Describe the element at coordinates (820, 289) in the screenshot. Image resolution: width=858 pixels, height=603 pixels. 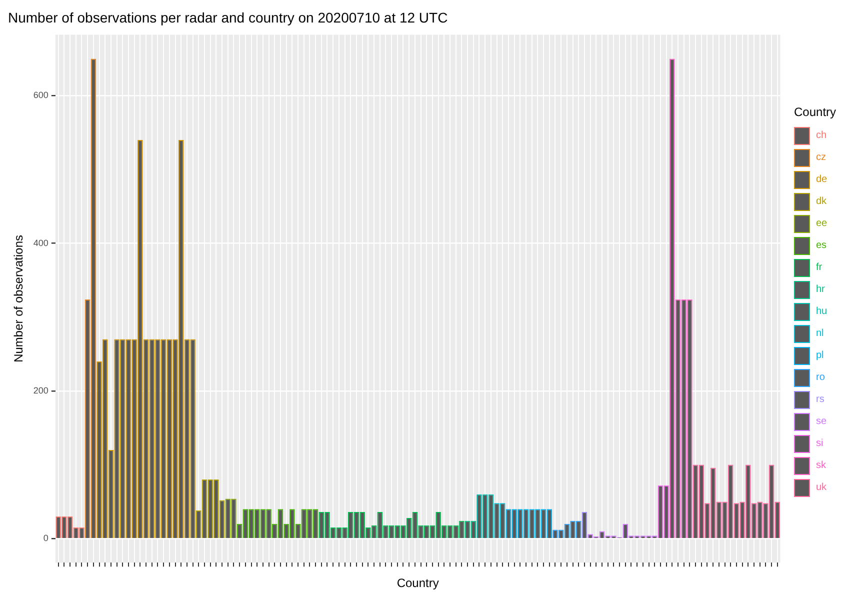
I see `text: hr` at that location.